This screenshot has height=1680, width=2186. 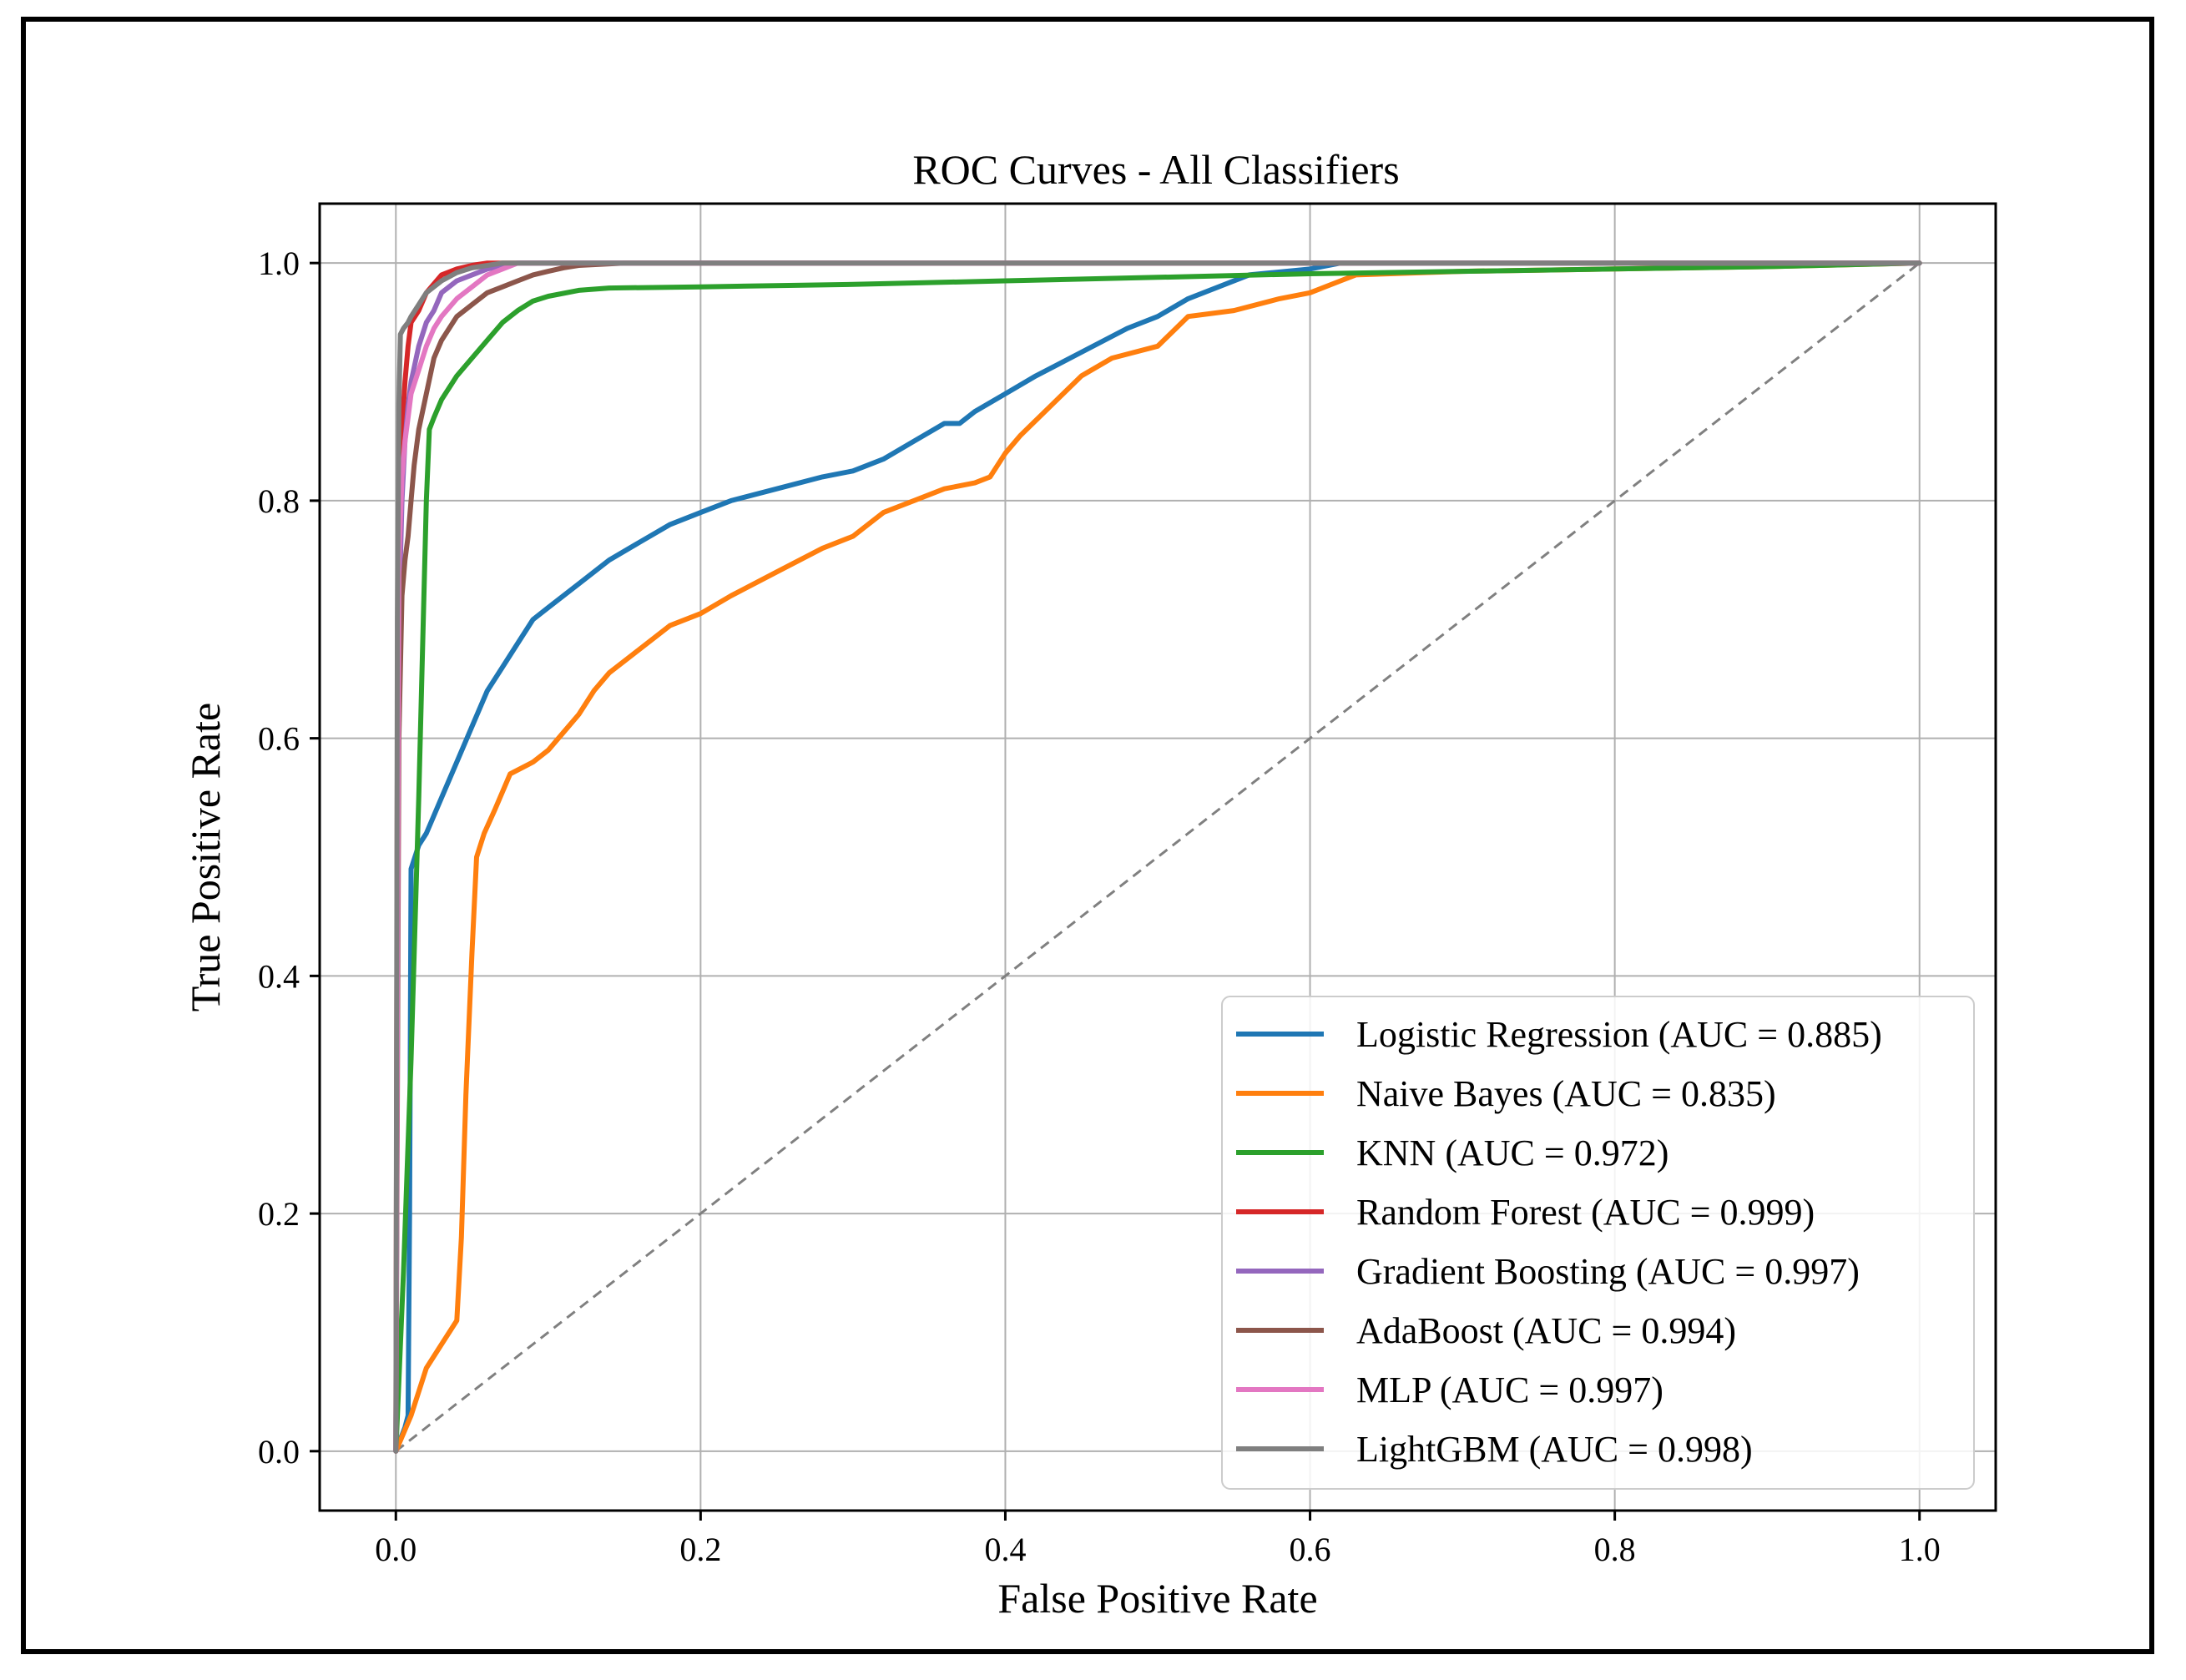 What do you see at coordinates (1546, 1330) in the screenshot?
I see `legend-label-5: AdaBoost (AUC = 0.994)` at bounding box center [1546, 1330].